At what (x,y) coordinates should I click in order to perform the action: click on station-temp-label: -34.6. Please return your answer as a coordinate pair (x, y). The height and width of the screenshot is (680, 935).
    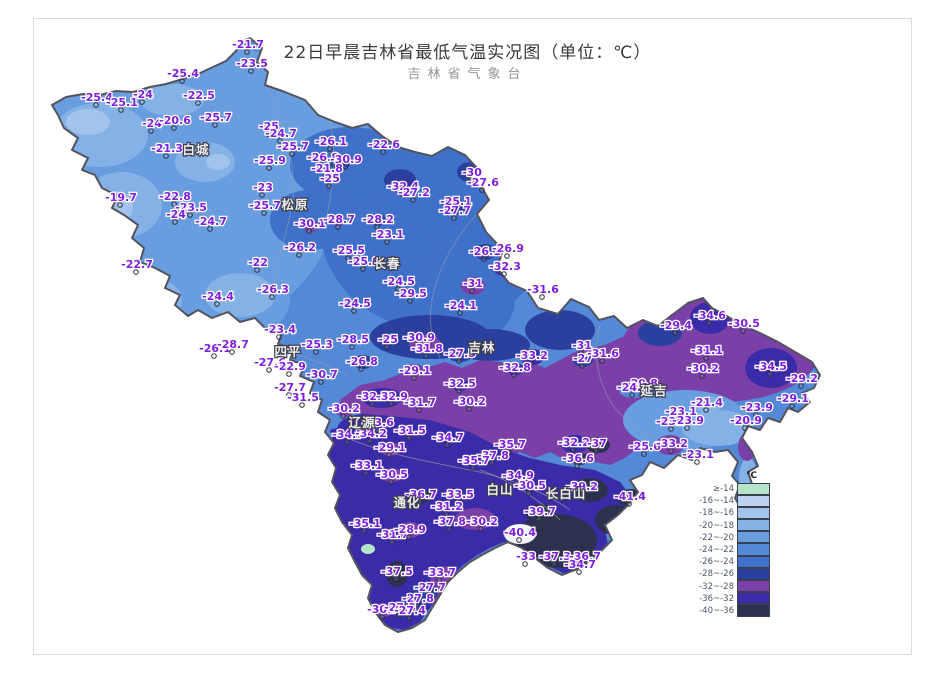
    Looking at the image, I should click on (710, 315).